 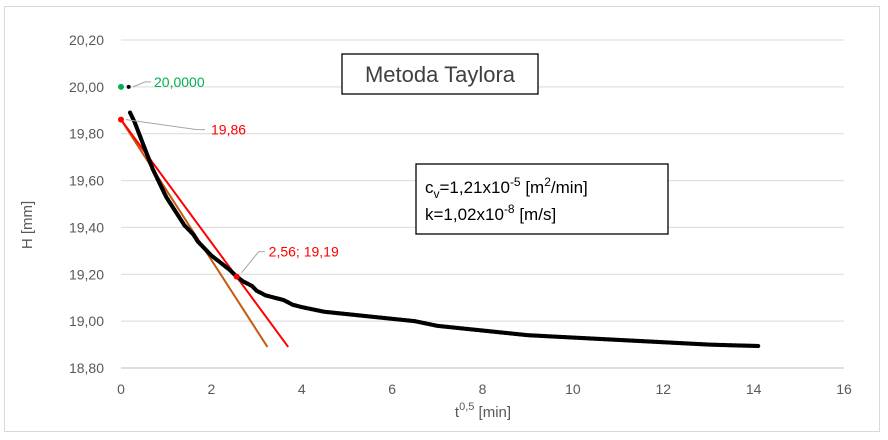 What do you see at coordinates (573, 389) in the screenshot?
I see `x-tick-label: 10` at bounding box center [573, 389].